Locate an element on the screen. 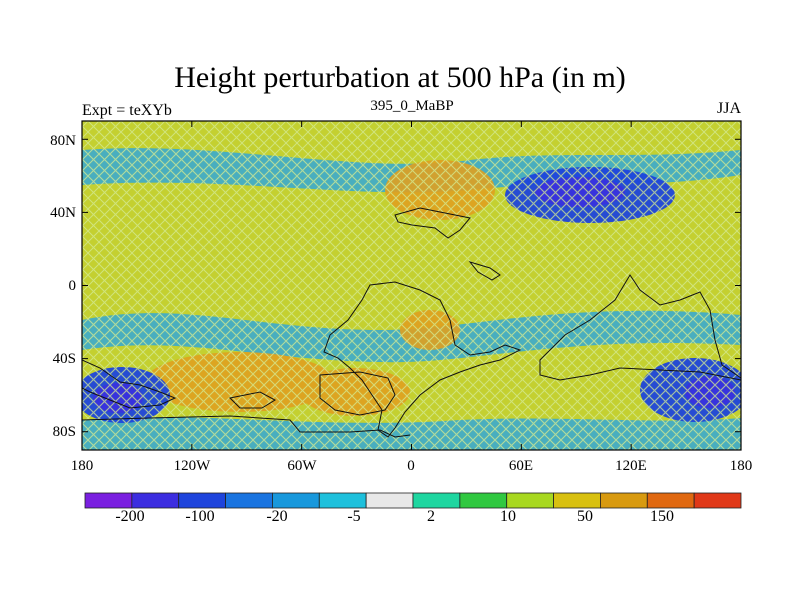  map-title: Height perturbation at 500 hPa (in m) is located at coordinates (400, 77).